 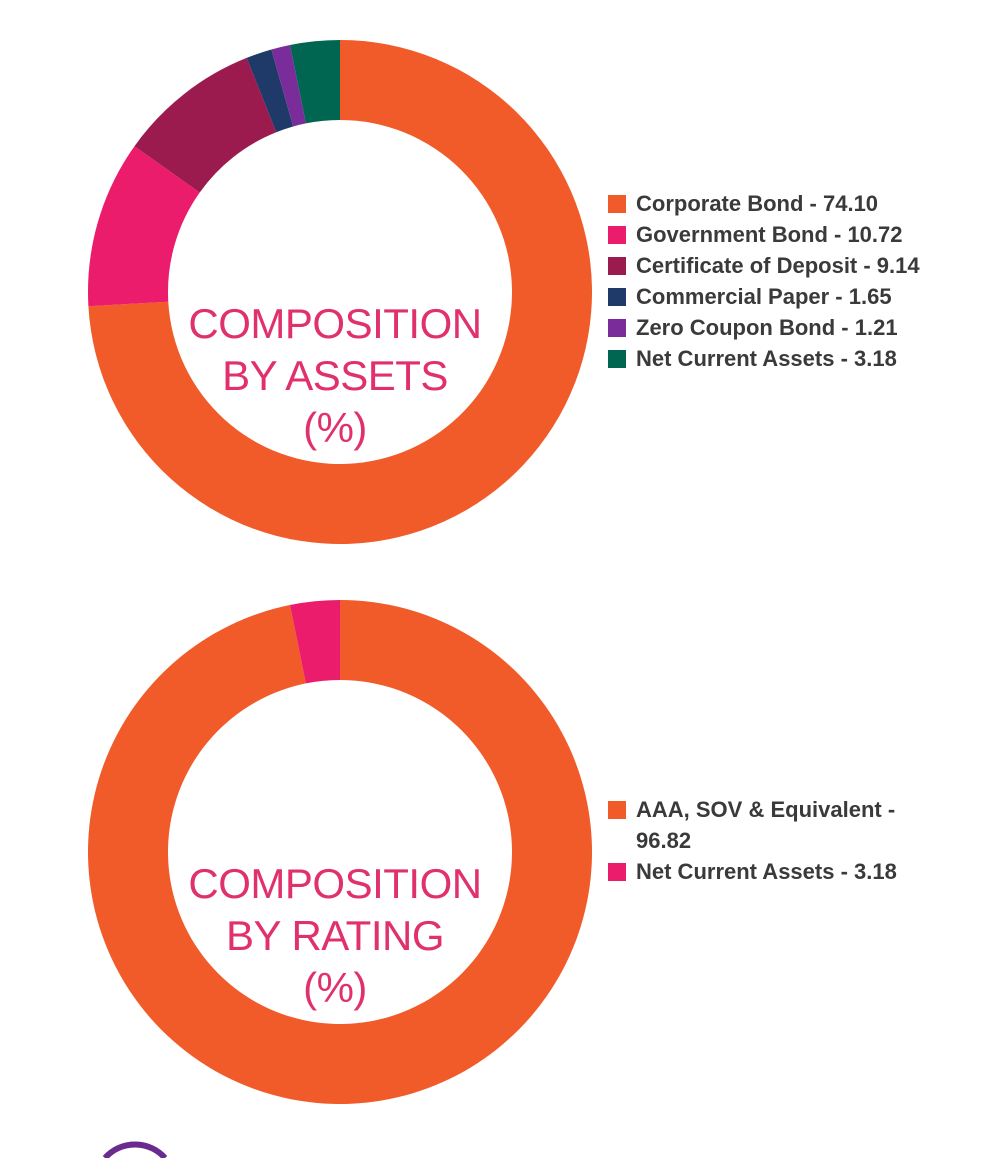 I want to click on slice-certificate-of-deposit, so click(x=205, y=125).